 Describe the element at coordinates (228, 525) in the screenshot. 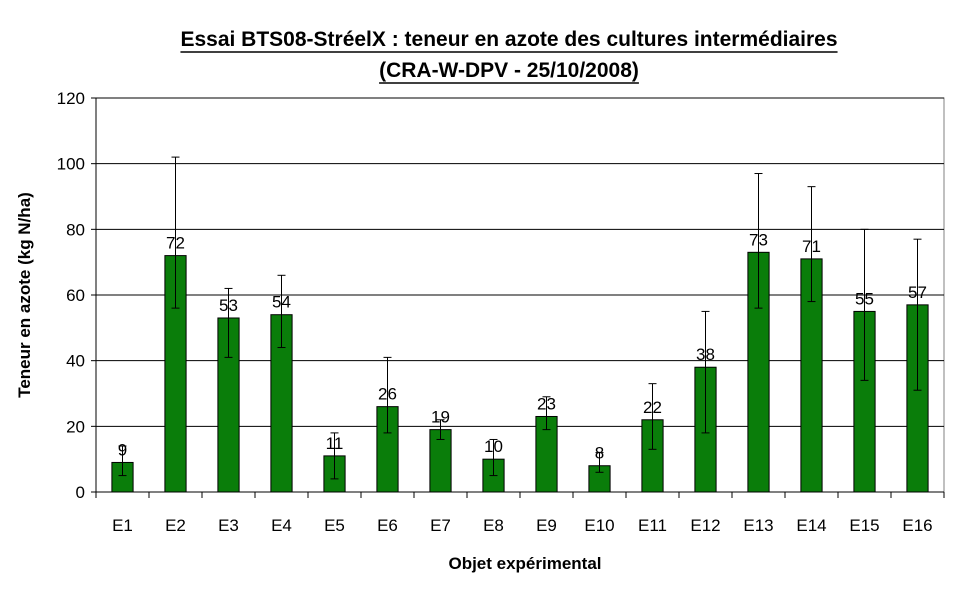

I see `x-tick-label: E3` at that location.